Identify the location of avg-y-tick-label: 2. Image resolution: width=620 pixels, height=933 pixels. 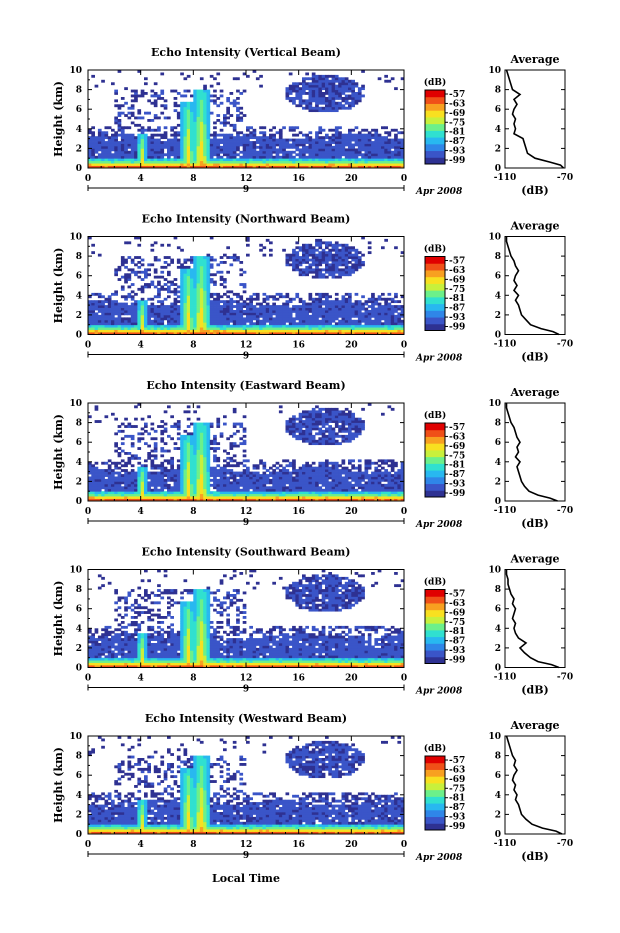
(498, 316).